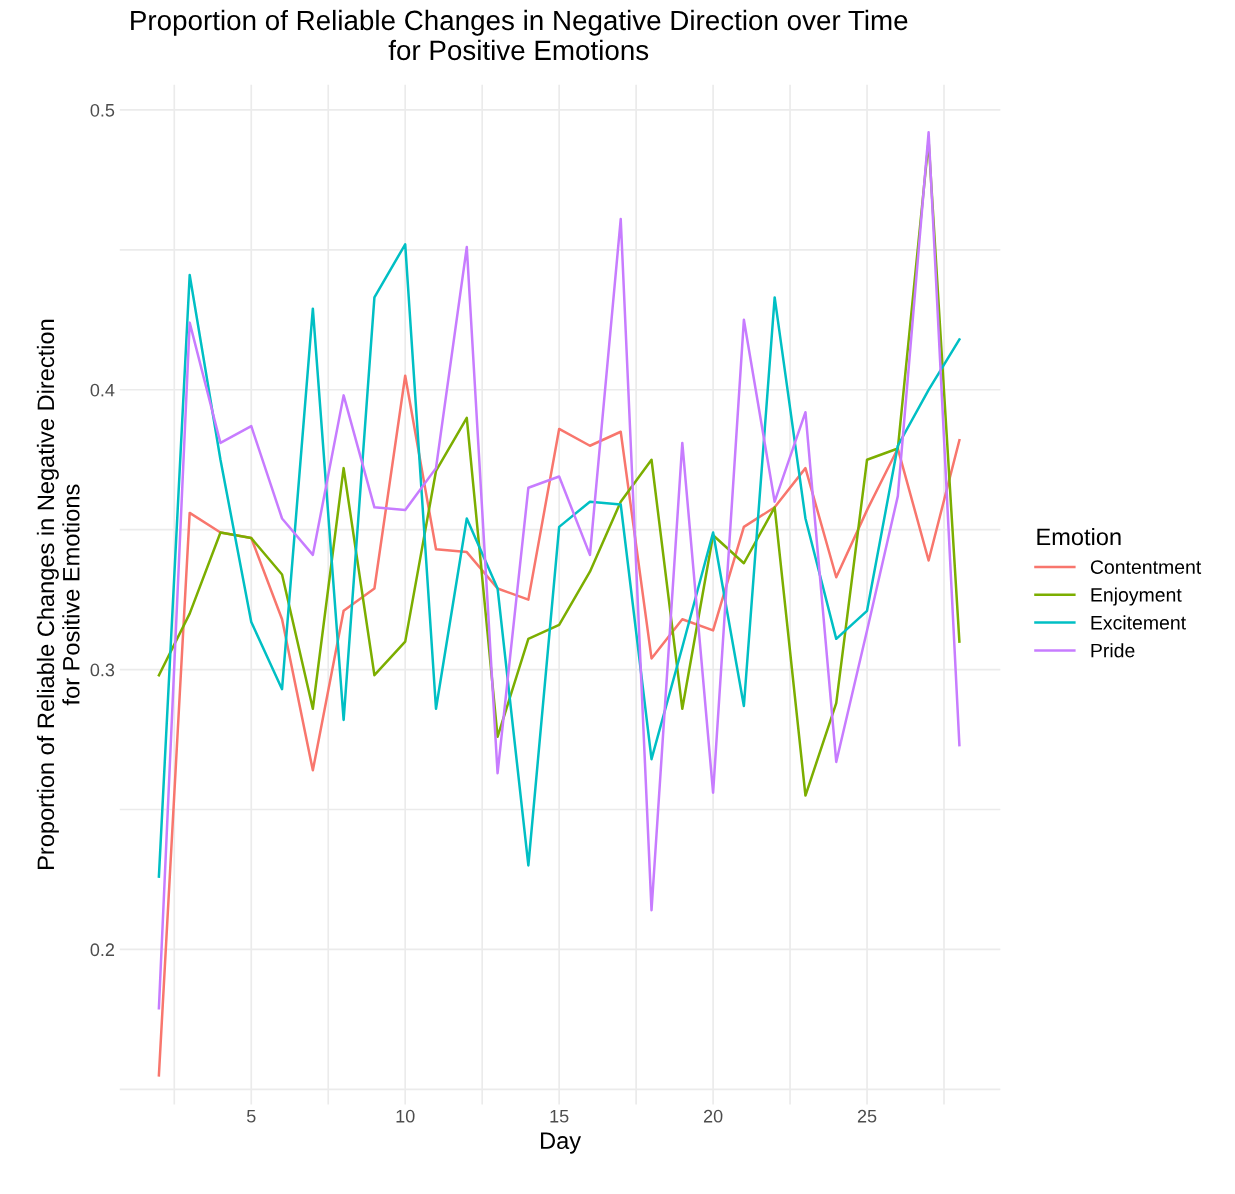 The width and height of the screenshot is (1235, 1194). Describe the element at coordinates (251, 1116) in the screenshot. I see `x-tick-label: 5` at that location.